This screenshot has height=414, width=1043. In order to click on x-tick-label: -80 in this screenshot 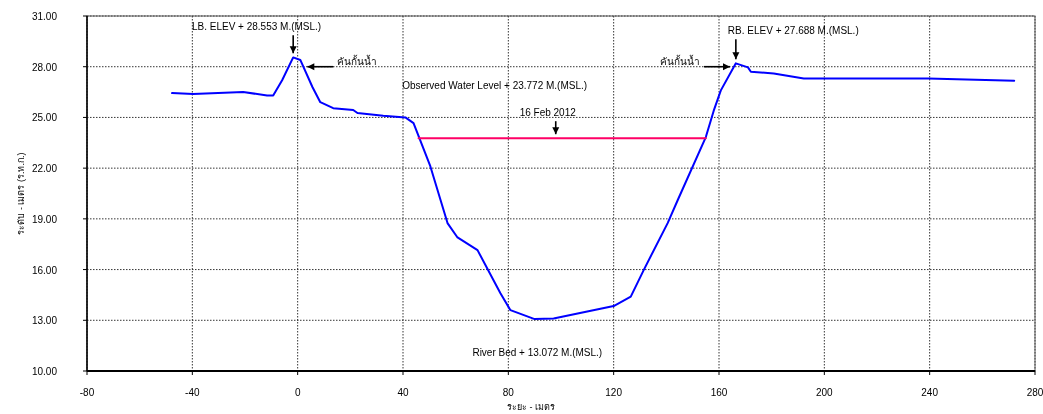, I will do `click(87, 392)`.